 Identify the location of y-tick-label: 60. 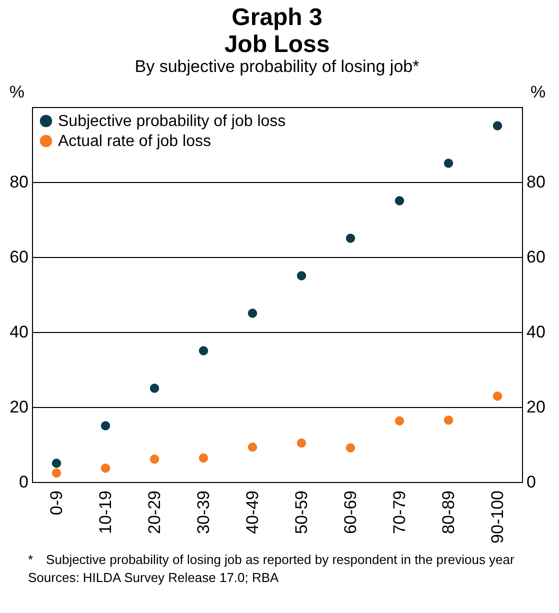
(19, 257).